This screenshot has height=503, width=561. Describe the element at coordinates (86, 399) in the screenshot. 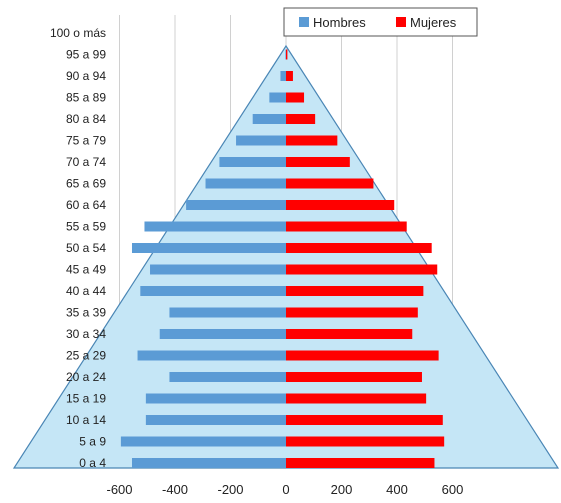

I see `y-tick-label: 15 a 19` at that location.